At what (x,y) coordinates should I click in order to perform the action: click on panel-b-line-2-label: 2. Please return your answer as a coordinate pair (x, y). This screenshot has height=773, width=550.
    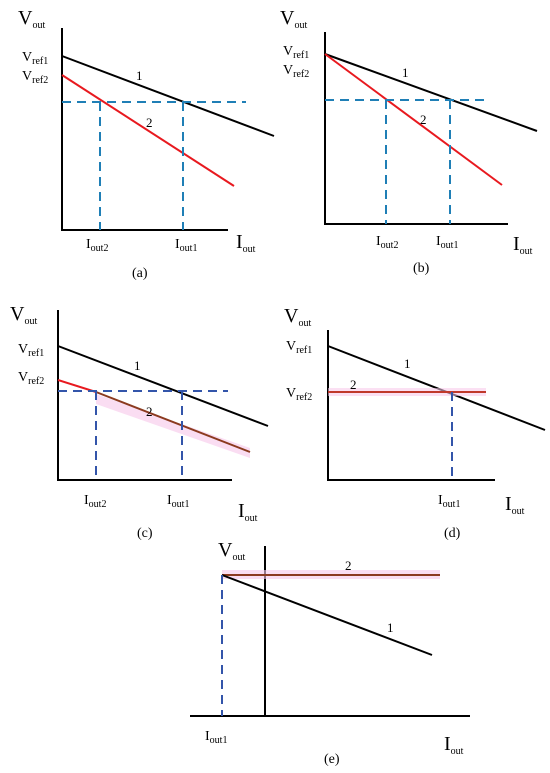
    Looking at the image, I should click on (423, 119).